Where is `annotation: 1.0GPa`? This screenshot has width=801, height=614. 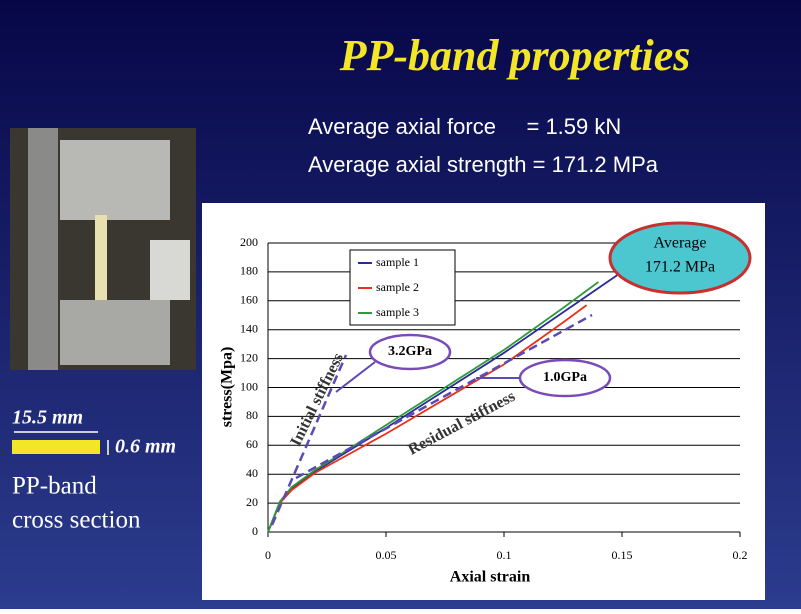
annotation: 1.0GPa is located at coordinates (565, 377).